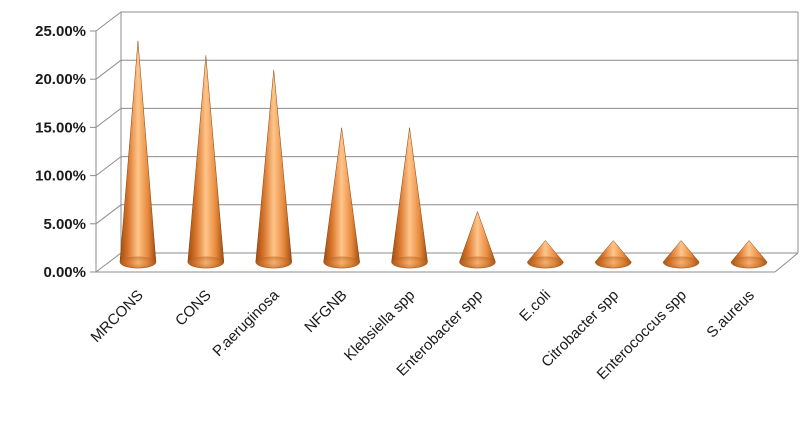 The height and width of the screenshot is (439, 801). What do you see at coordinates (60, 79) in the screenshot?
I see `y-tick-label: 20.00%` at bounding box center [60, 79].